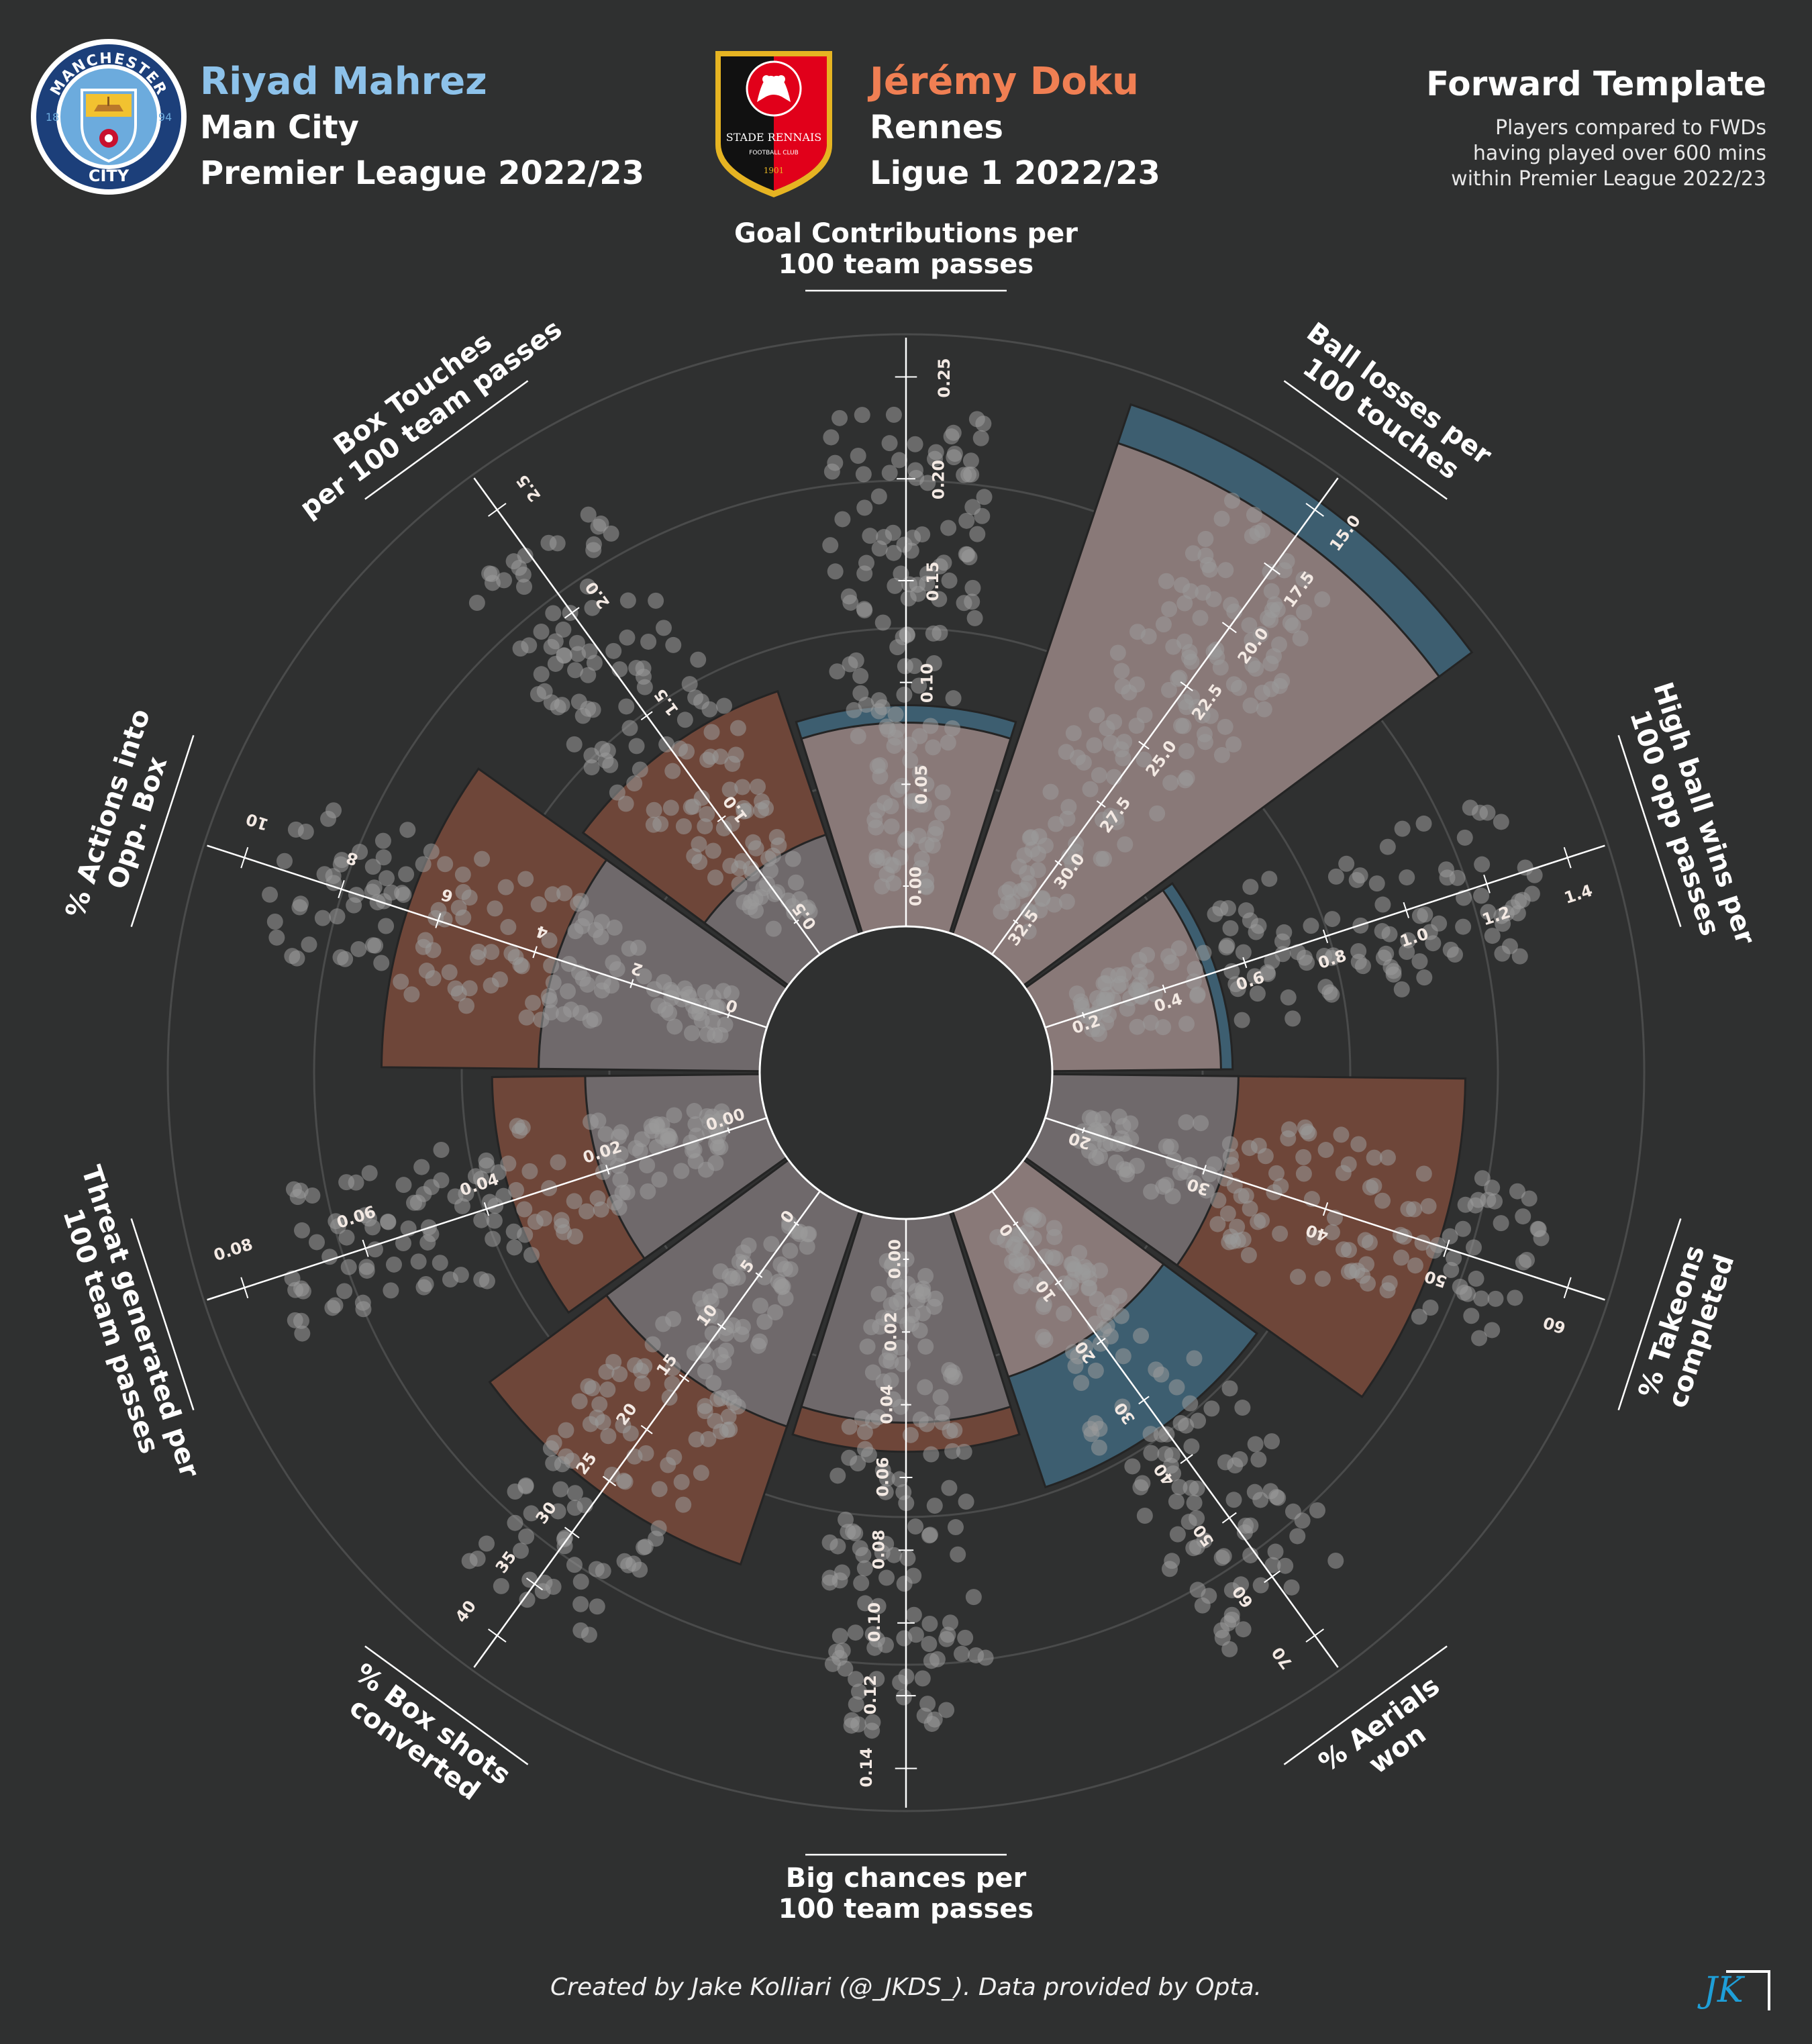 The image size is (1812, 2044). What do you see at coordinates (936, 128) in the screenshot?
I see `player2-team: Rennes` at bounding box center [936, 128].